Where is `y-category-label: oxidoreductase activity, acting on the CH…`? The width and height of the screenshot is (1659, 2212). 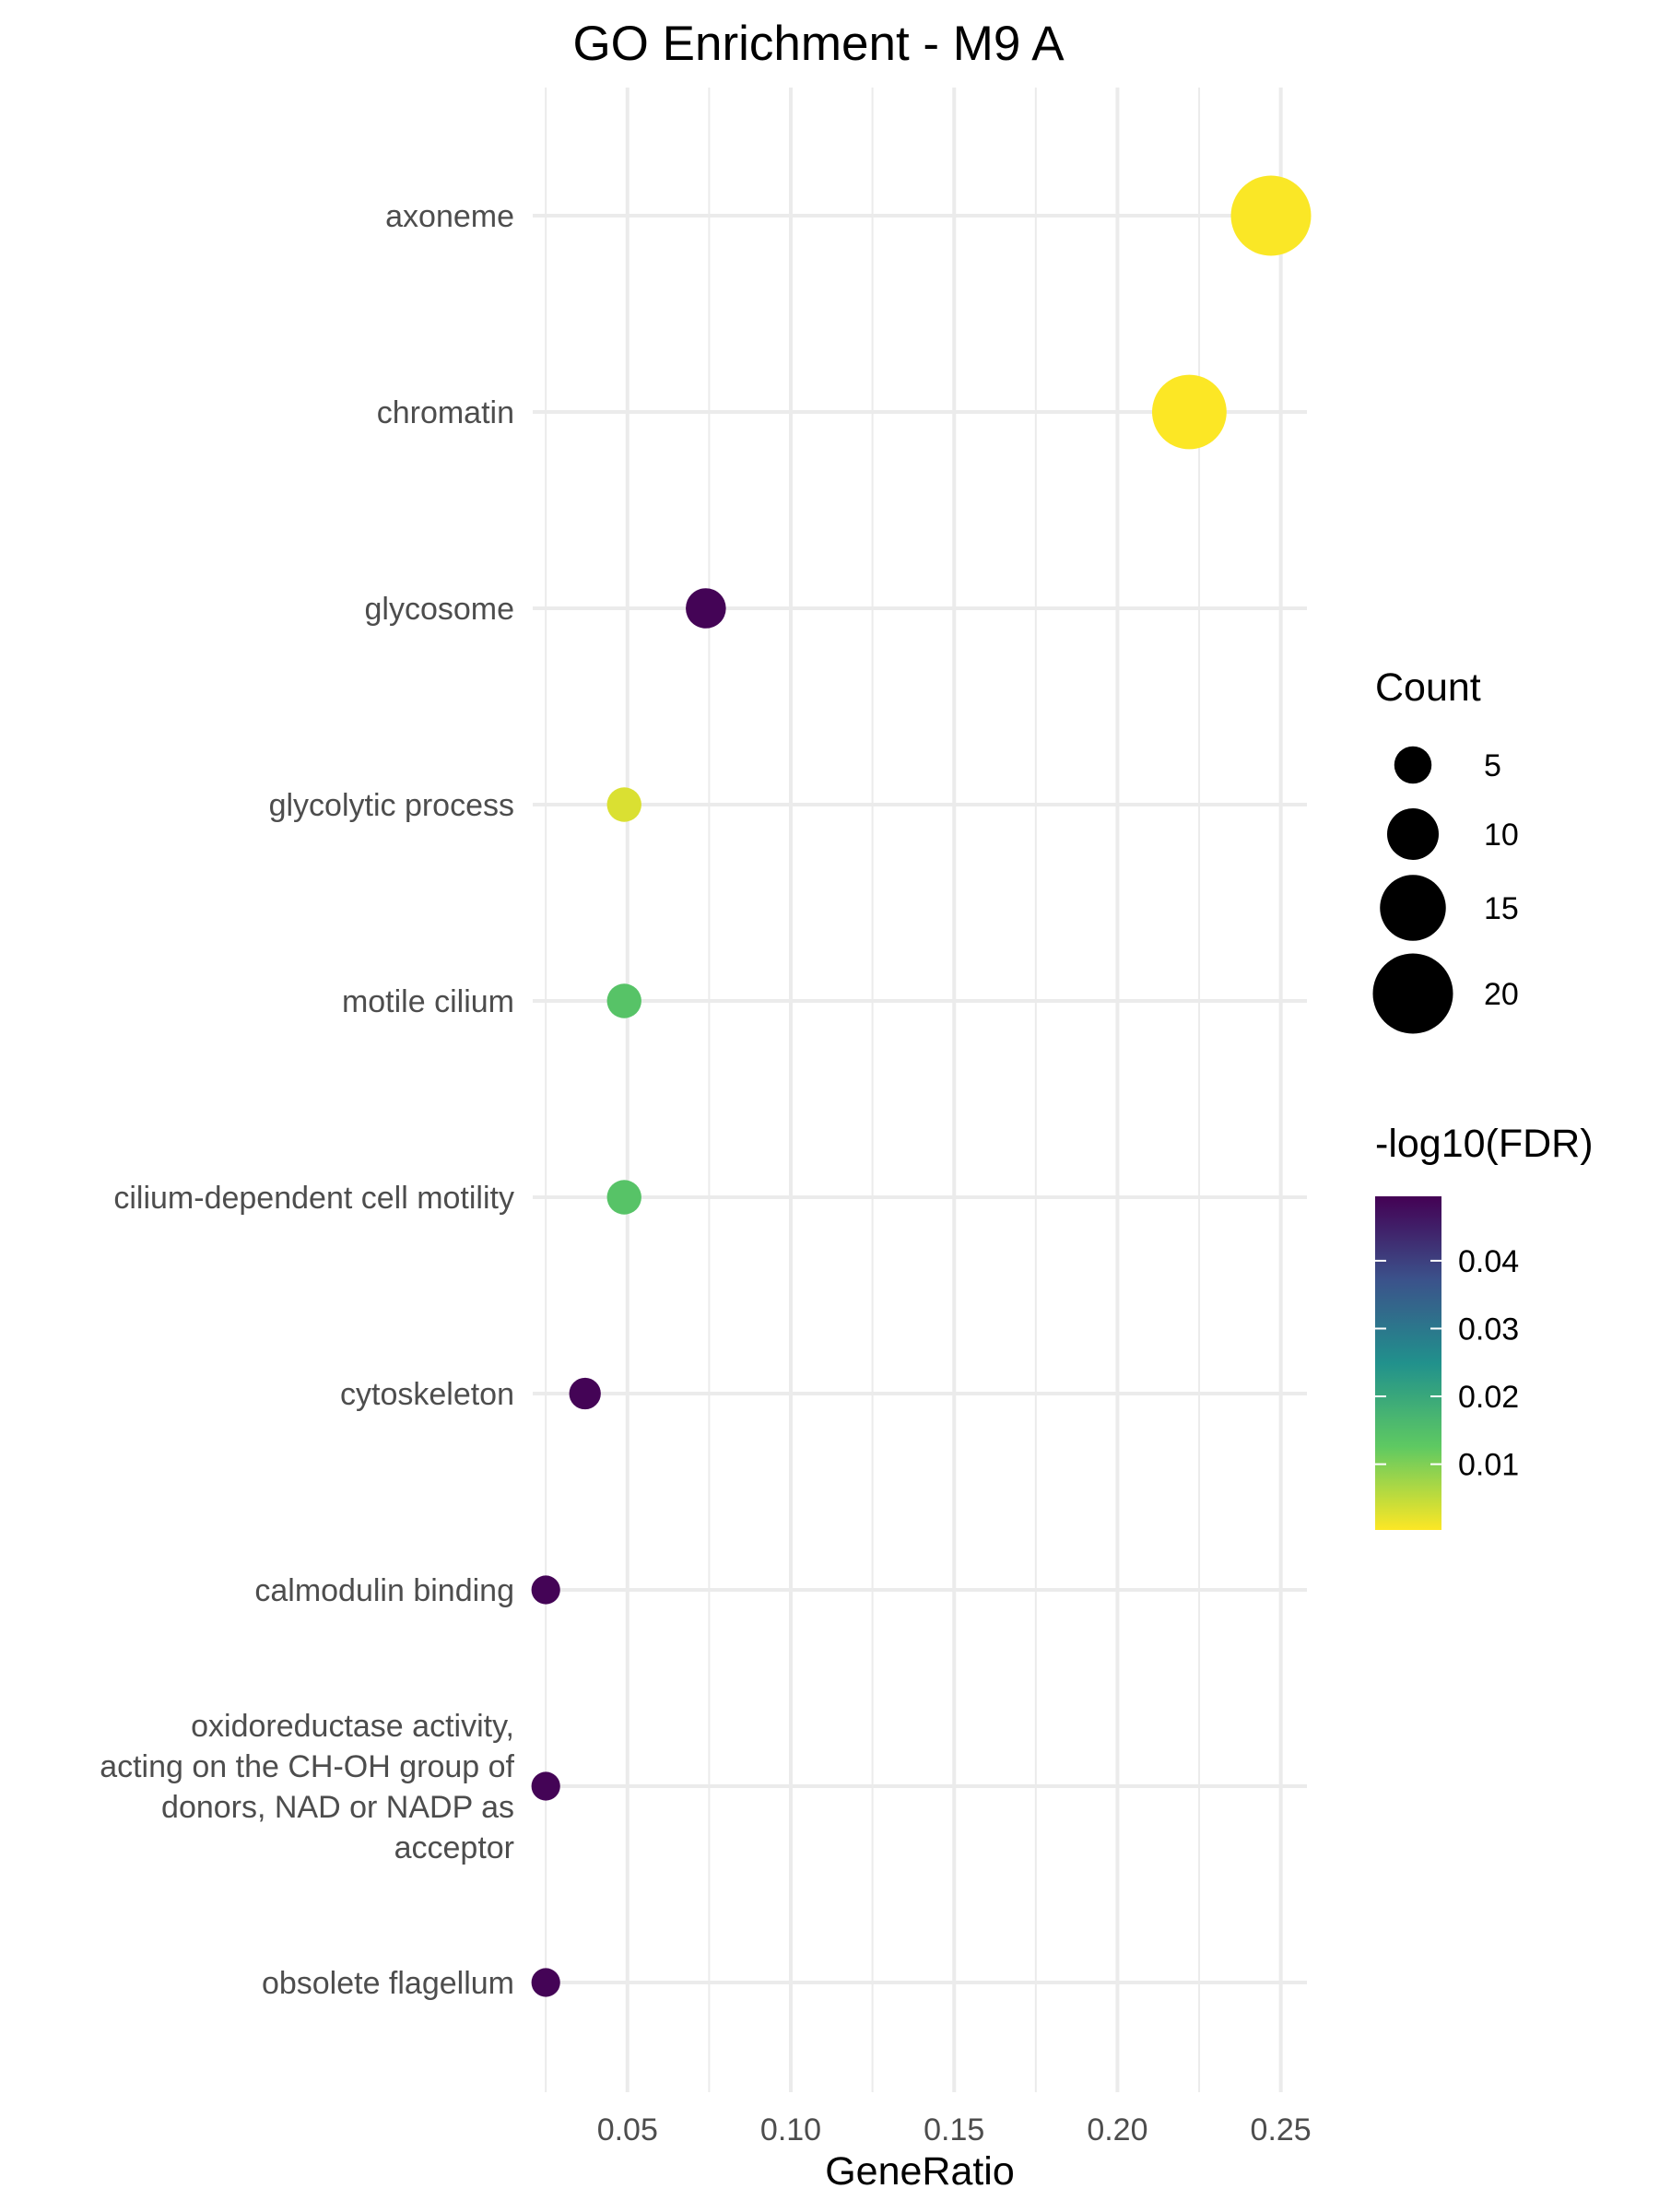
y-category-label: oxidoreductase activity, acting on the CH… is located at coordinates (307, 1787).